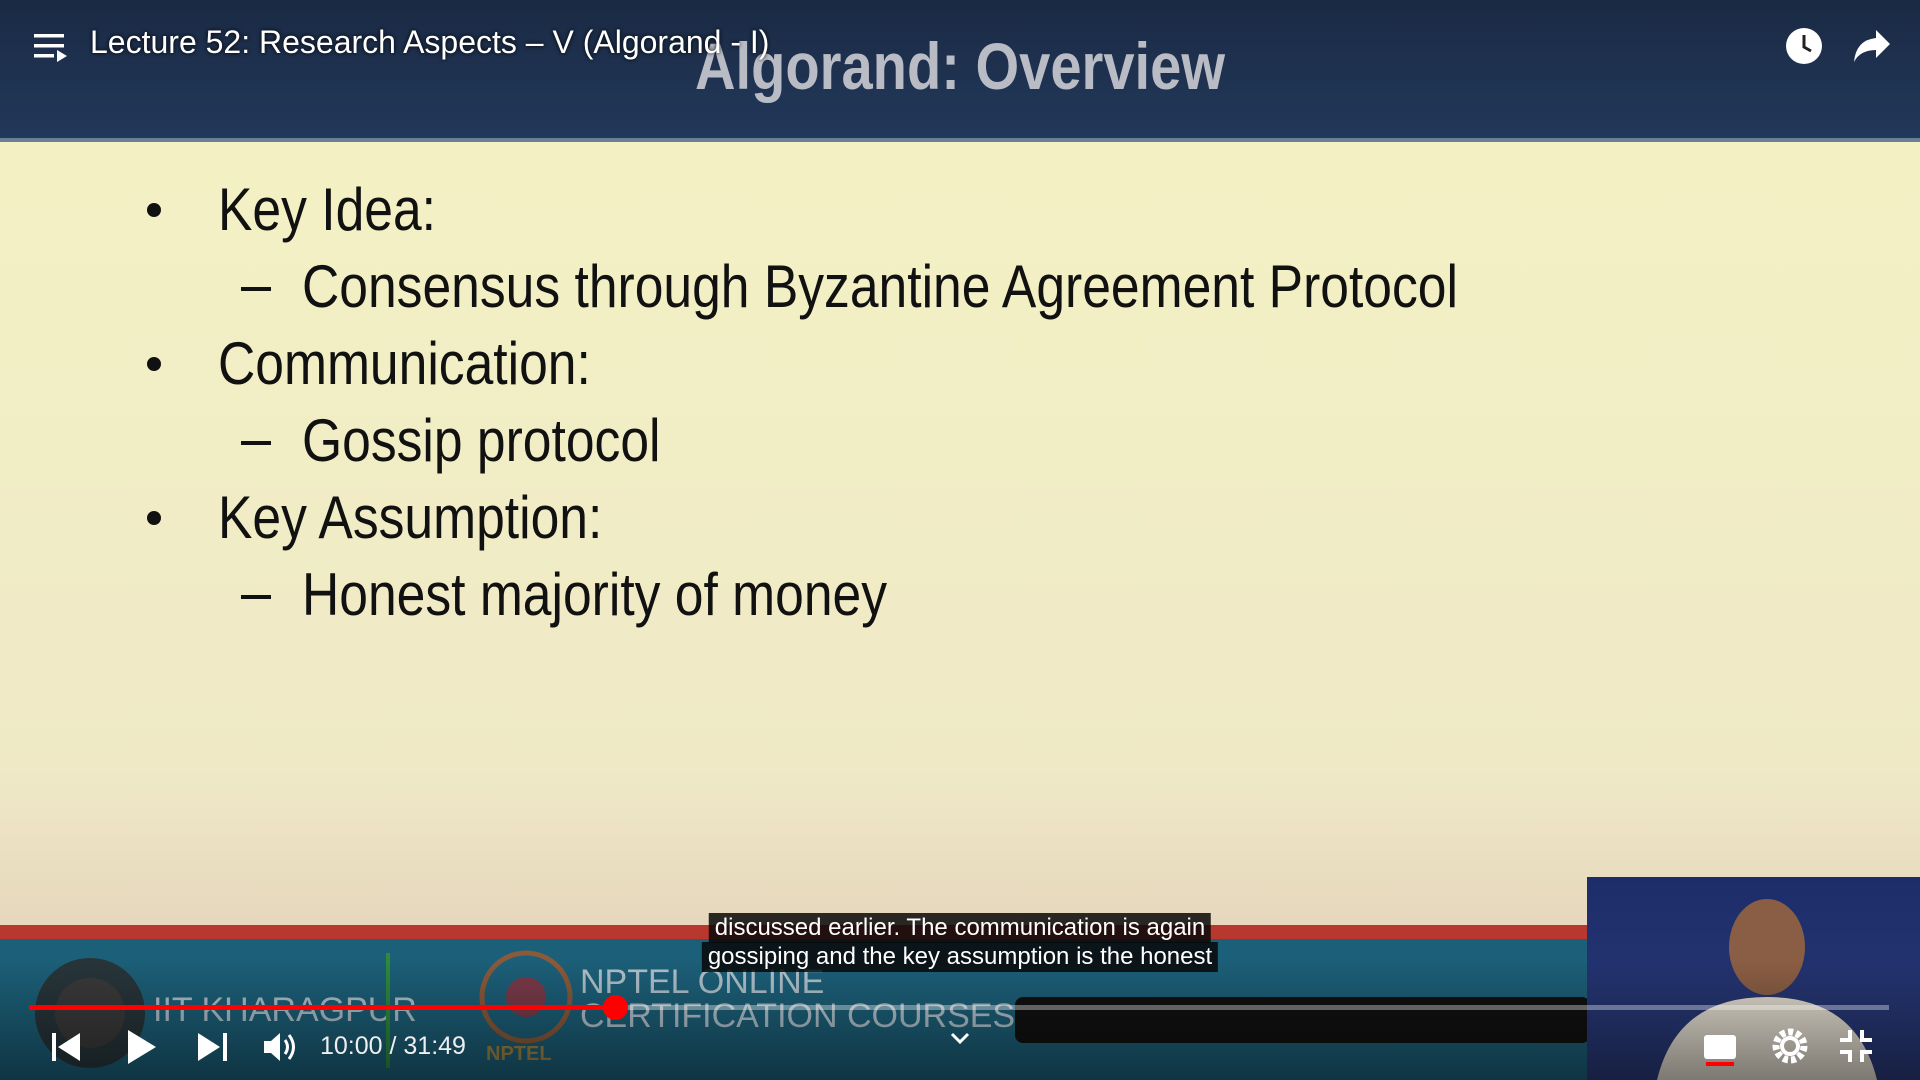 The width and height of the screenshot is (1920, 1080). What do you see at coordinates (141, 1048) in the screenshot?
I see `play-button` at bounding box center [141, 1048].